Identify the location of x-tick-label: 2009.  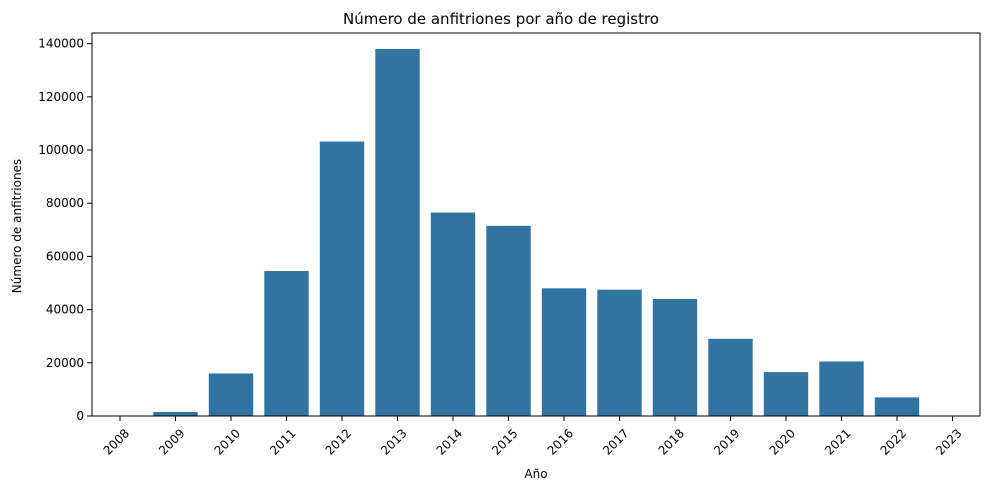
(171, 441).